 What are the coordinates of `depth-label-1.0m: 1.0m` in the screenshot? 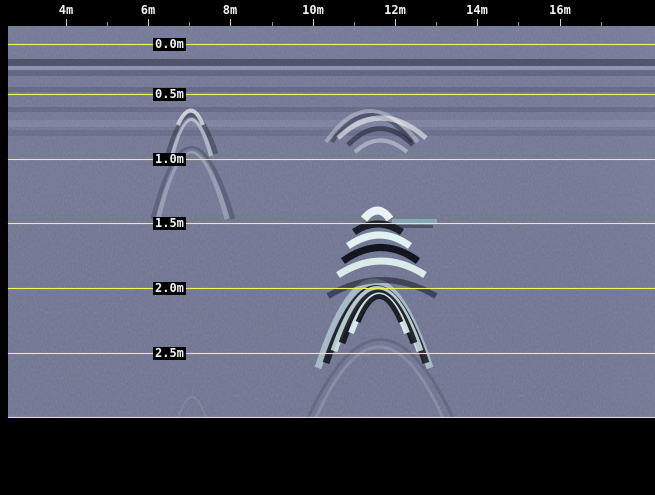 It's located at (169, 159).